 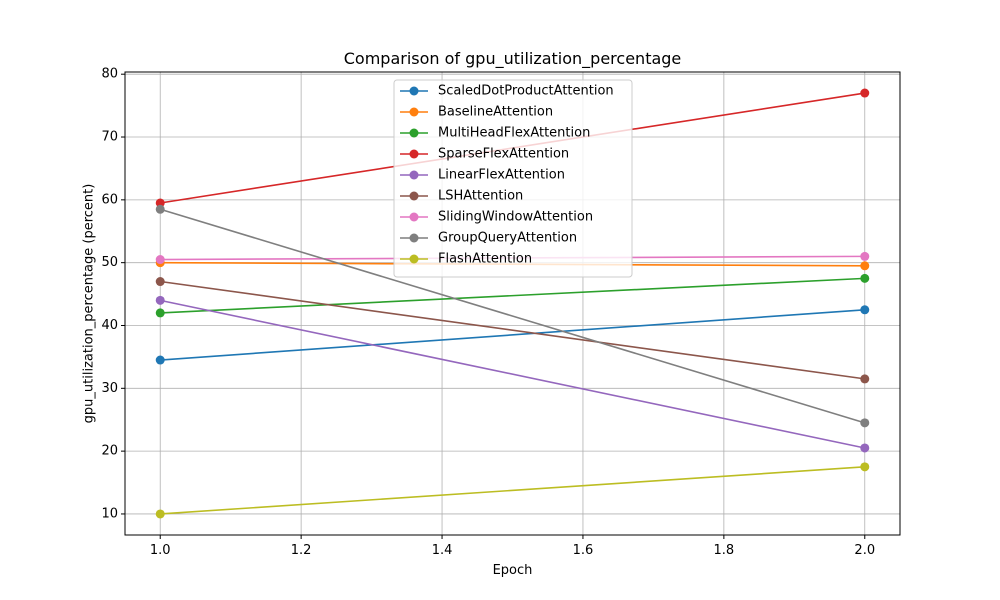 I want to click on legend-box, so click(x=513, y=178).